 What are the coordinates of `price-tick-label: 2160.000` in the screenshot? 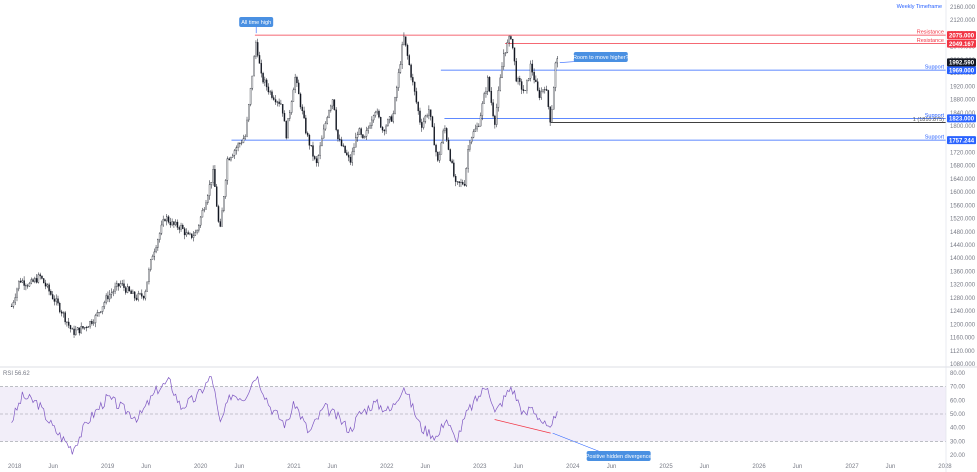 It's located at (963, 8).